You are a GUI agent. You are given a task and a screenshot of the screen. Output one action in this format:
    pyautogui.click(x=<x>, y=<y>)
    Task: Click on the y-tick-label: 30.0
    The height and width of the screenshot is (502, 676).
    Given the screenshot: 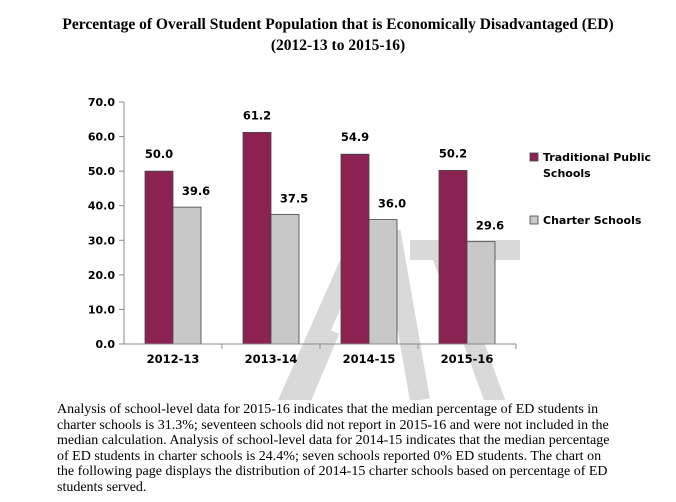 What is the action you would take?
    pyautogui.click(x=101, y=240)
    